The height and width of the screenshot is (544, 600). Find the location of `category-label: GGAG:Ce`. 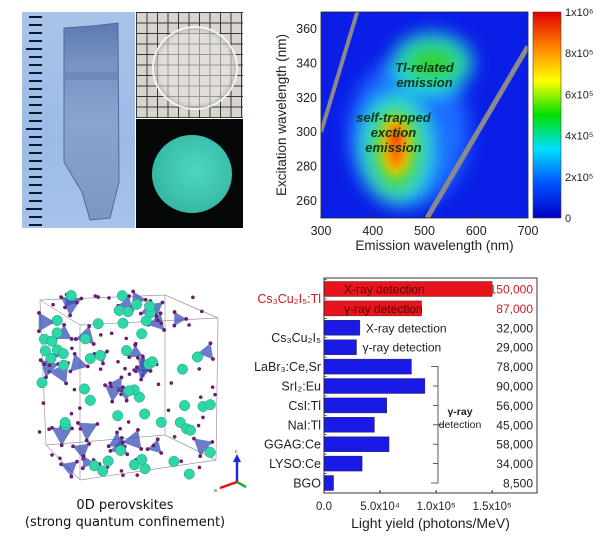

category-label: GGAG:Ce is located at coordinates (292, 445).